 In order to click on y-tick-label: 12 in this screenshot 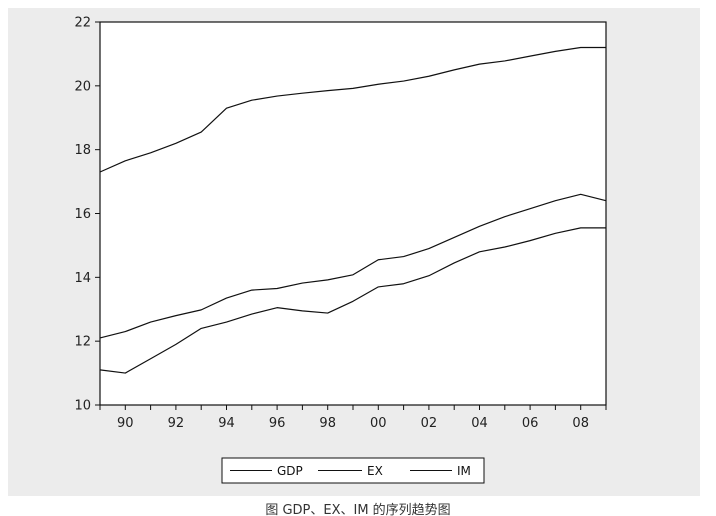, I will do `click(82, 342)`.